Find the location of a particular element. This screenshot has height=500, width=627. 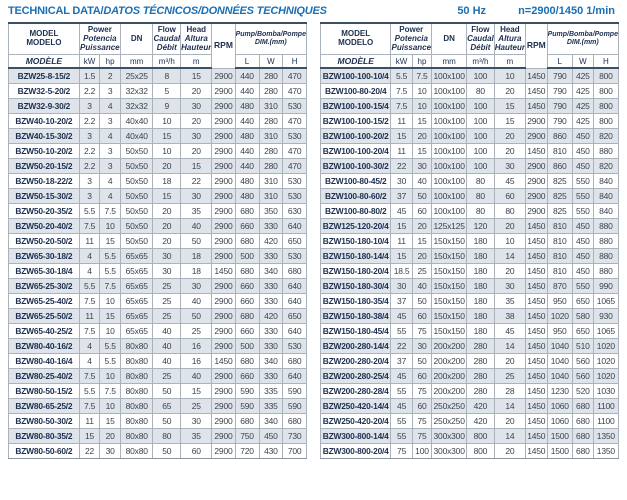

value-cell: 22 is located at coordinates (401, 345).